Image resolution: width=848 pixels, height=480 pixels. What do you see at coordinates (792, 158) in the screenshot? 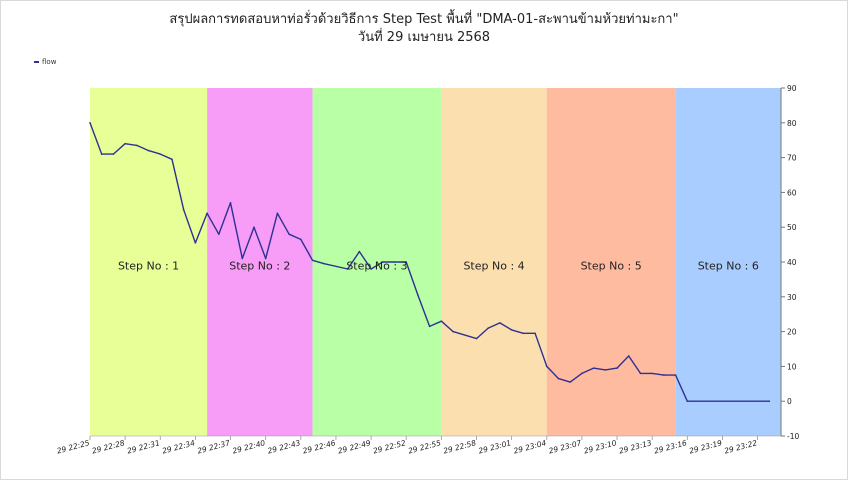
I see `y-tick-label: 70` at bounding box center [792, 158].